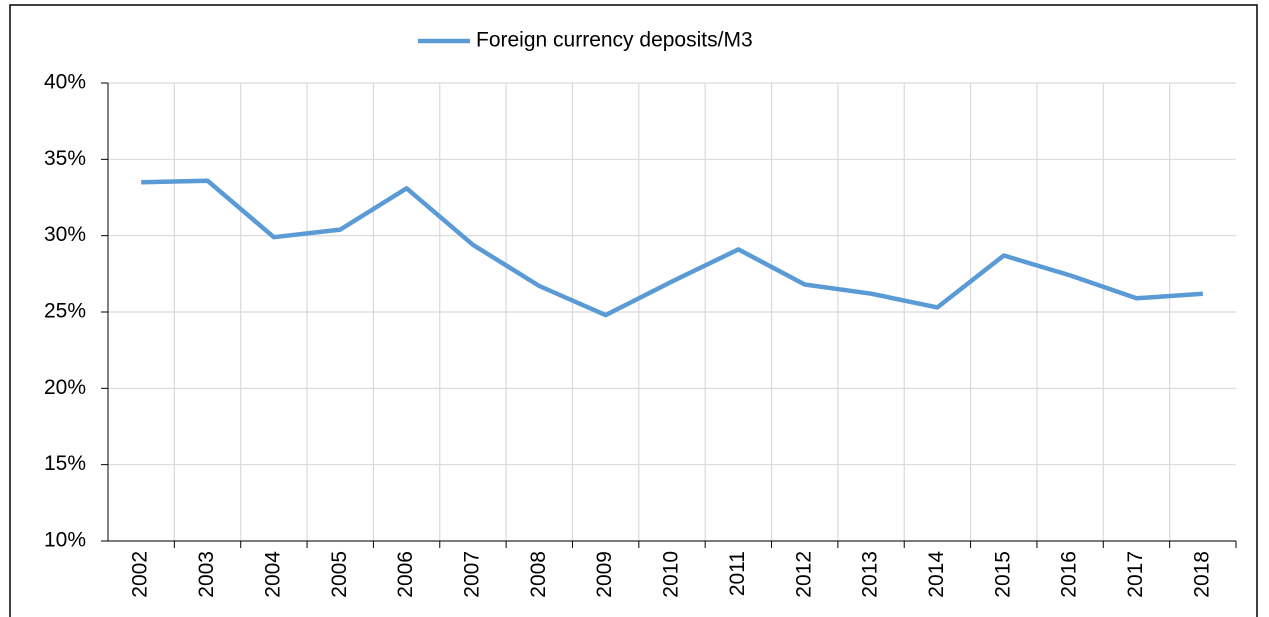 Image resolution: width=1269 pixels, height=617 pixels. What do you see at coordinates (65, 234) in the screenshot?
I see `y-tick-label: 30%` at bounding box center [65, 234].